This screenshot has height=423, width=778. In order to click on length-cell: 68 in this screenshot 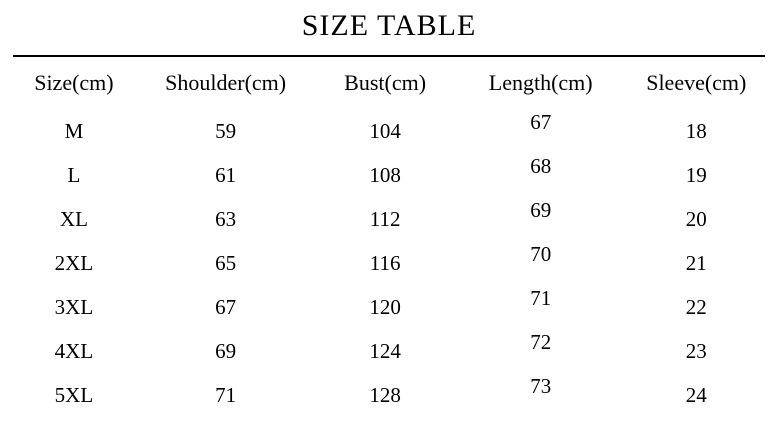, I will do `click(541, 165)`.